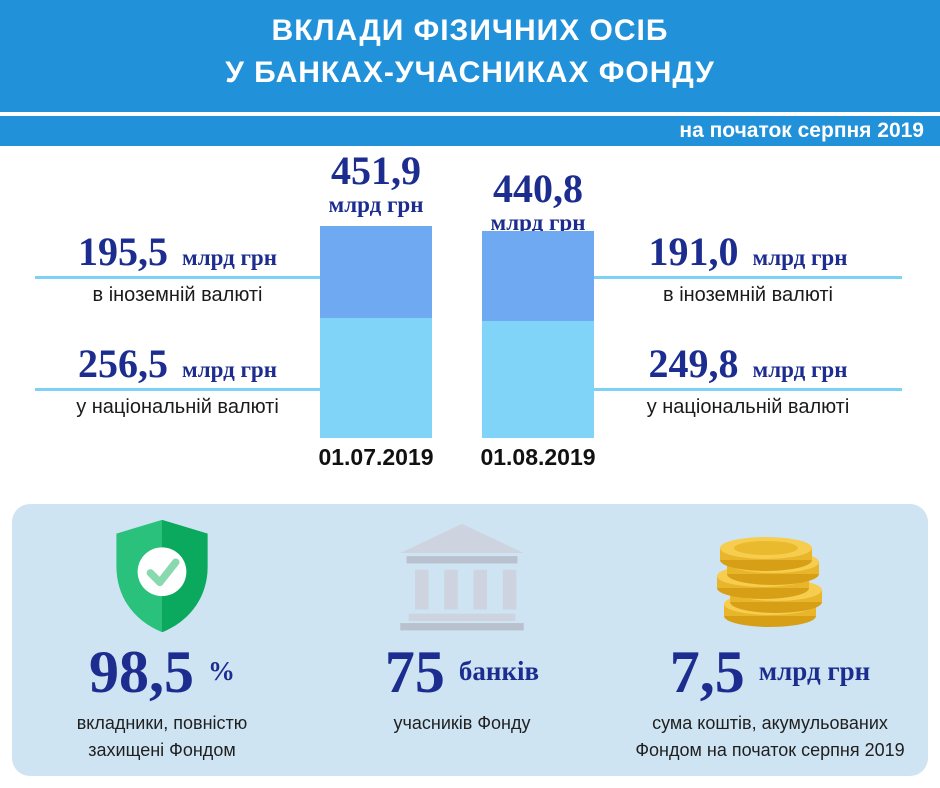 The width and height of the screenshot is (940, 788). I want to click on stat-protected-unit: %, so click(221, 671).